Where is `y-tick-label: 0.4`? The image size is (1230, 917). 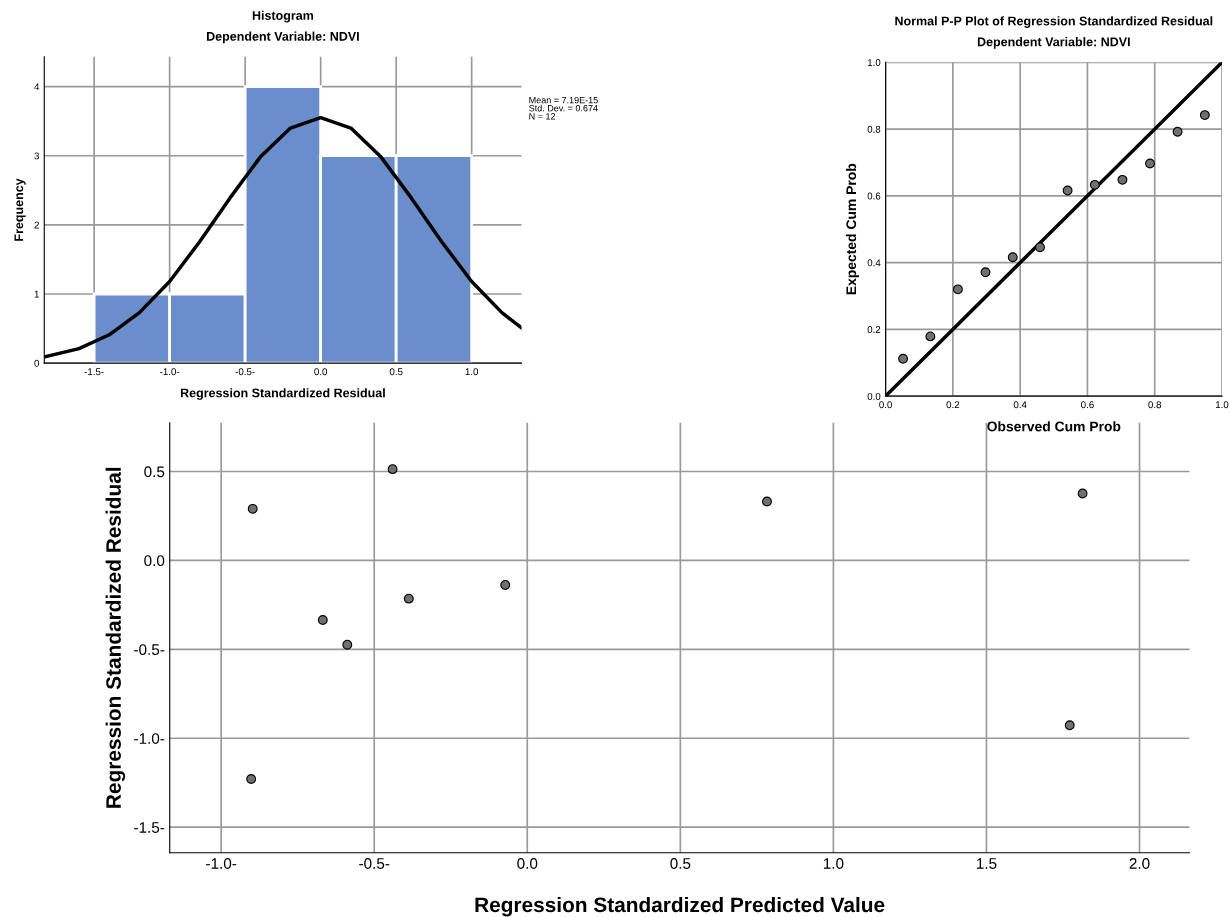
y-tick-label: 0.4 is located at coordinates (874, 263).